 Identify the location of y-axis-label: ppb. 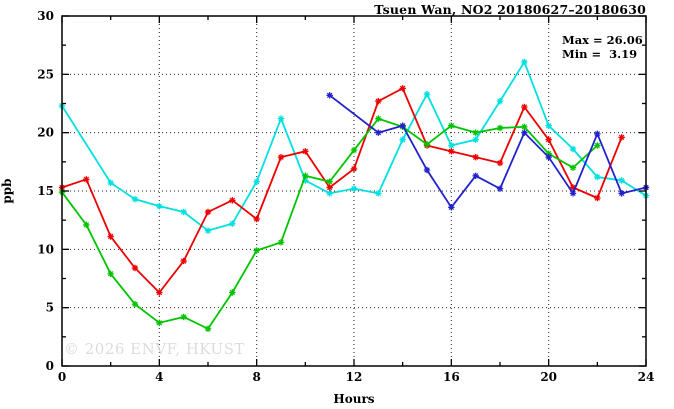
(7, 191).